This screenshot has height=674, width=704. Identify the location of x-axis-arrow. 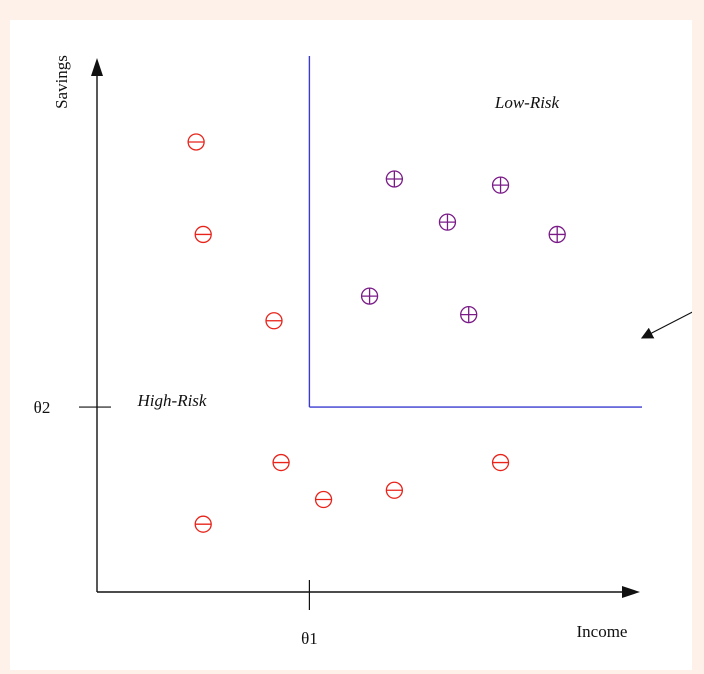
(631, 592).